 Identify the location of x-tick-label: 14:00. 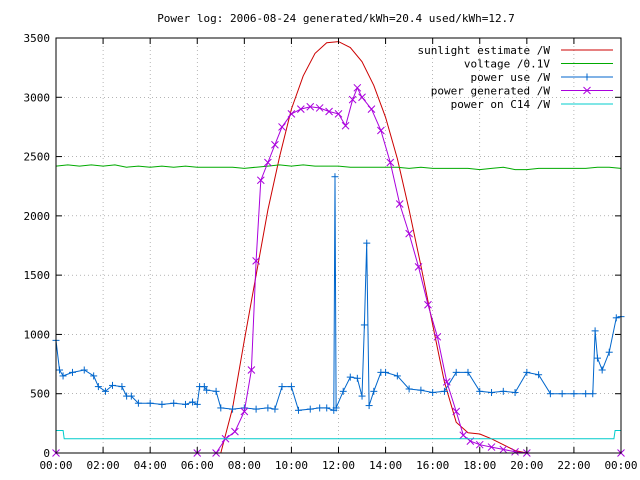
(385, 465).